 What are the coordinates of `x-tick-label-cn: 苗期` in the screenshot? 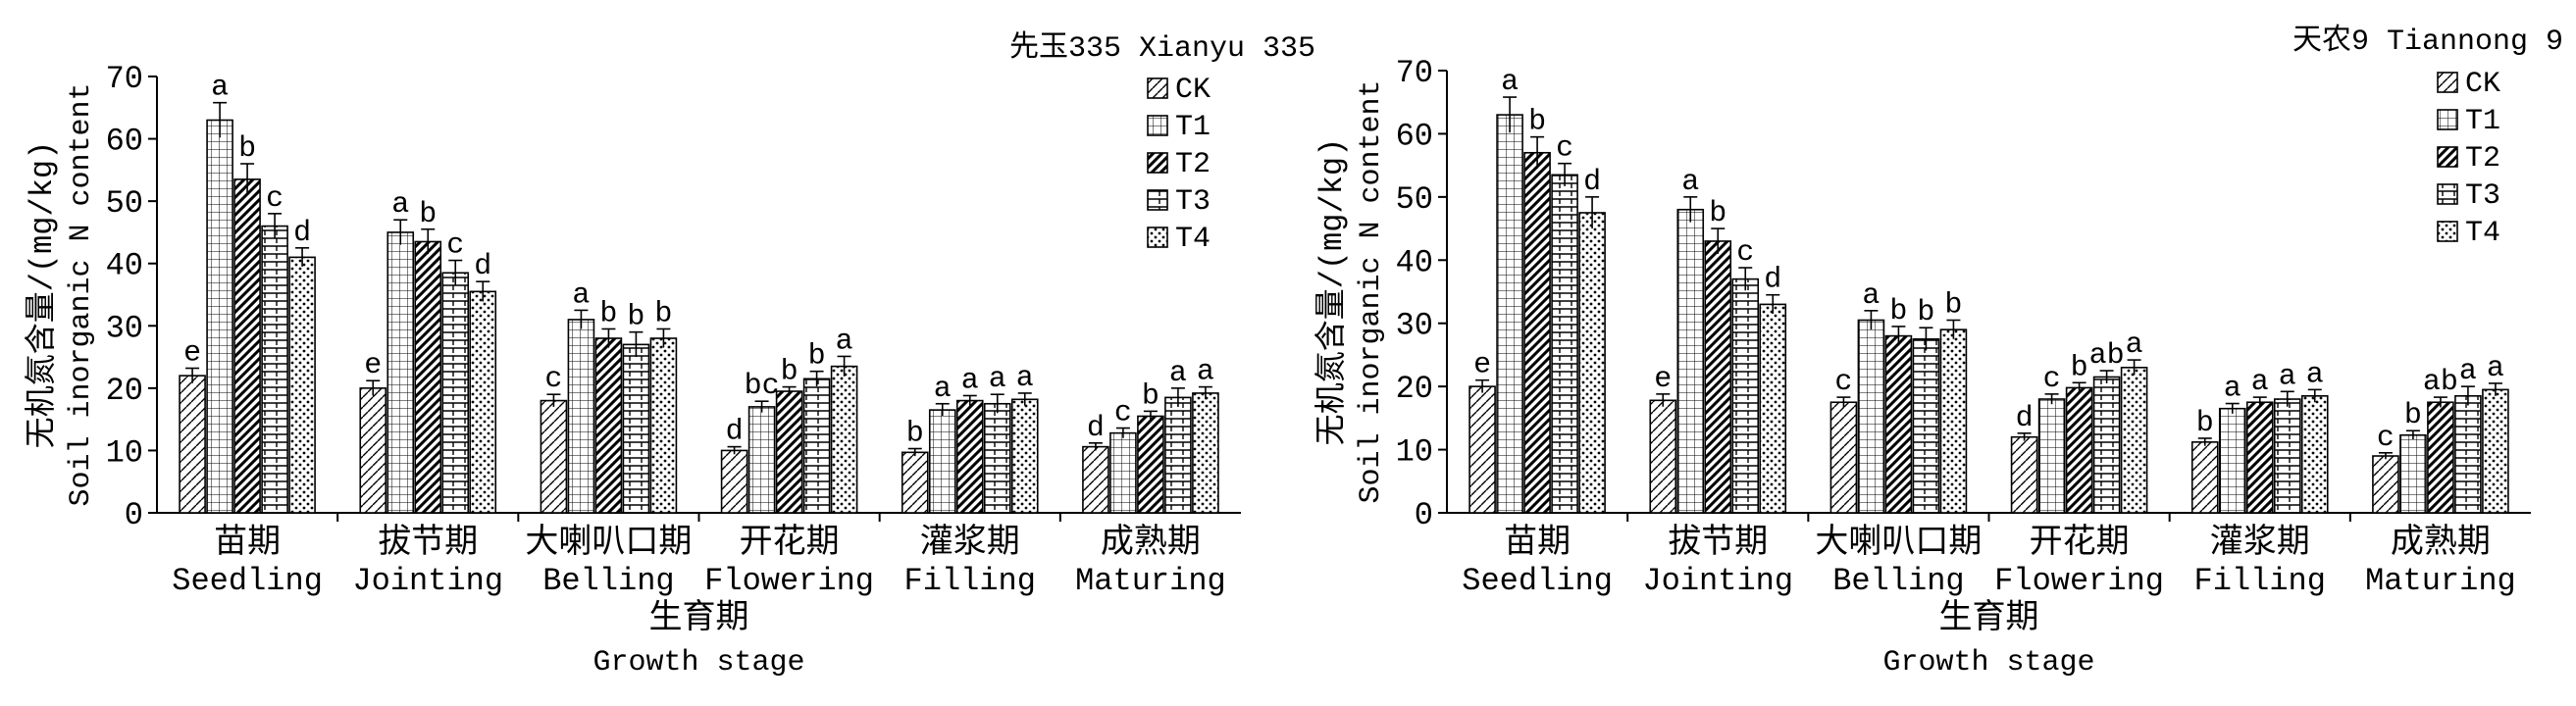 It's located at (247, 543).